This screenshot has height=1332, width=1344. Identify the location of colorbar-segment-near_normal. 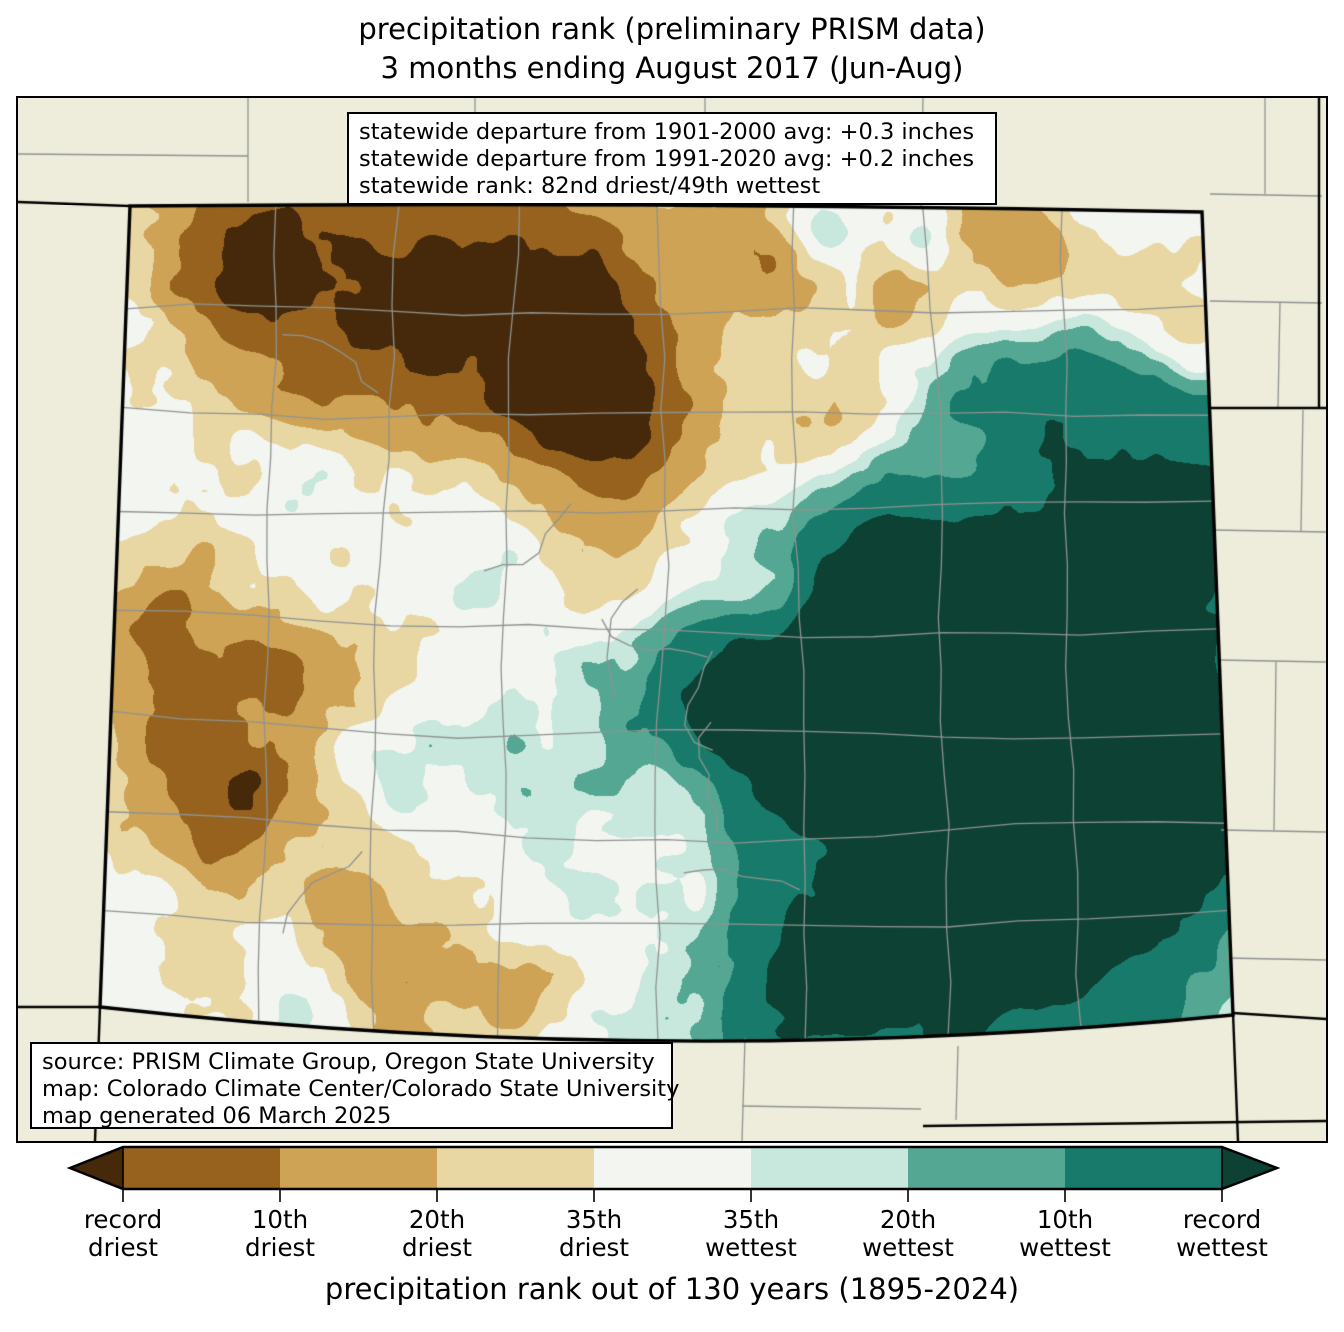
(672, 1168).